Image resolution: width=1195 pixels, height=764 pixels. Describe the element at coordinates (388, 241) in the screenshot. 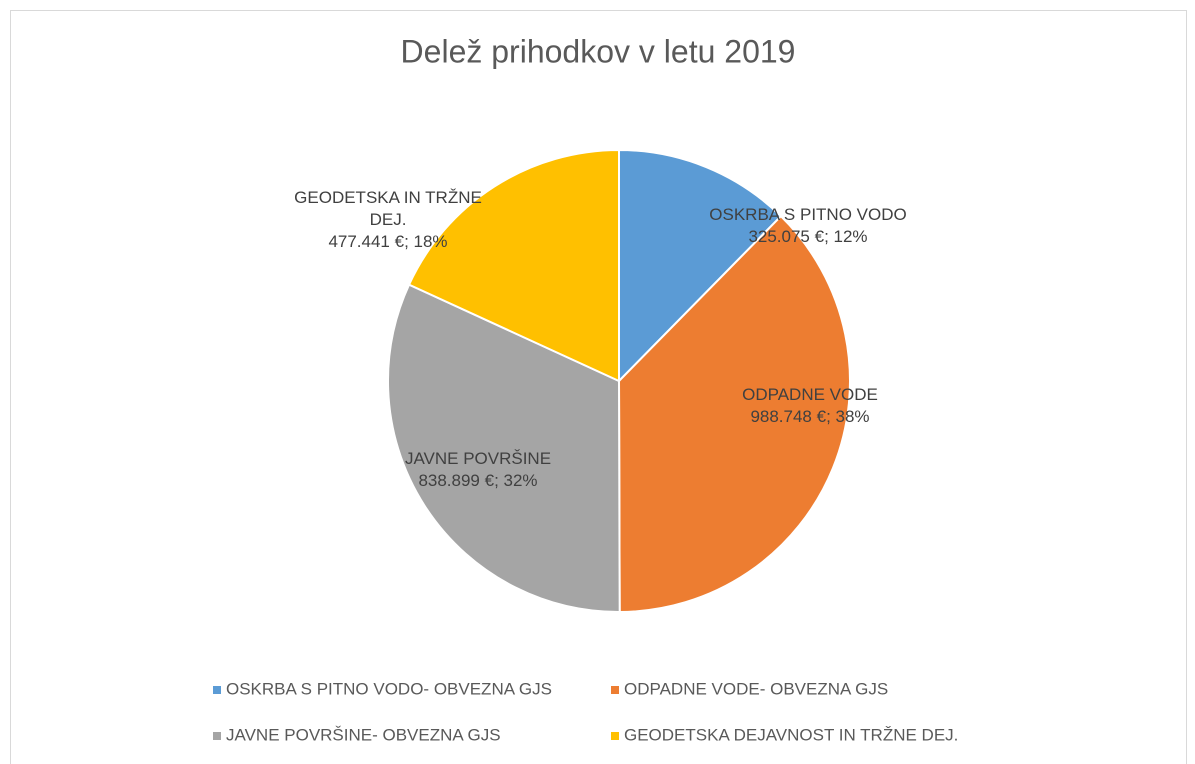

I see `data-label-value: 477.441 €; 18%` at that location.